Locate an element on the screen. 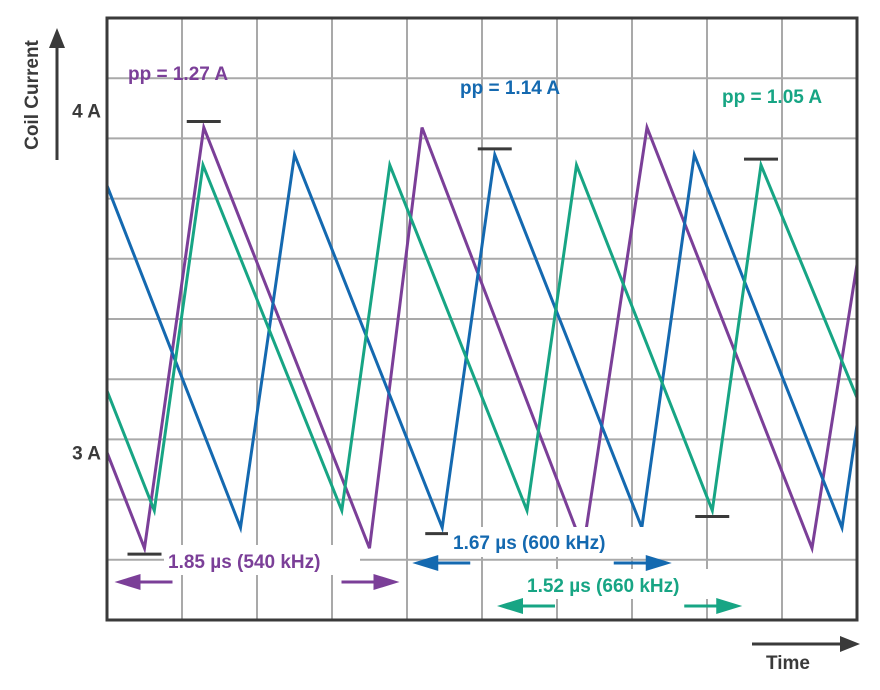 This screenshot has height=690, width=880. y-tick-label-3a: 3 A is located at coordinates (86, 453).